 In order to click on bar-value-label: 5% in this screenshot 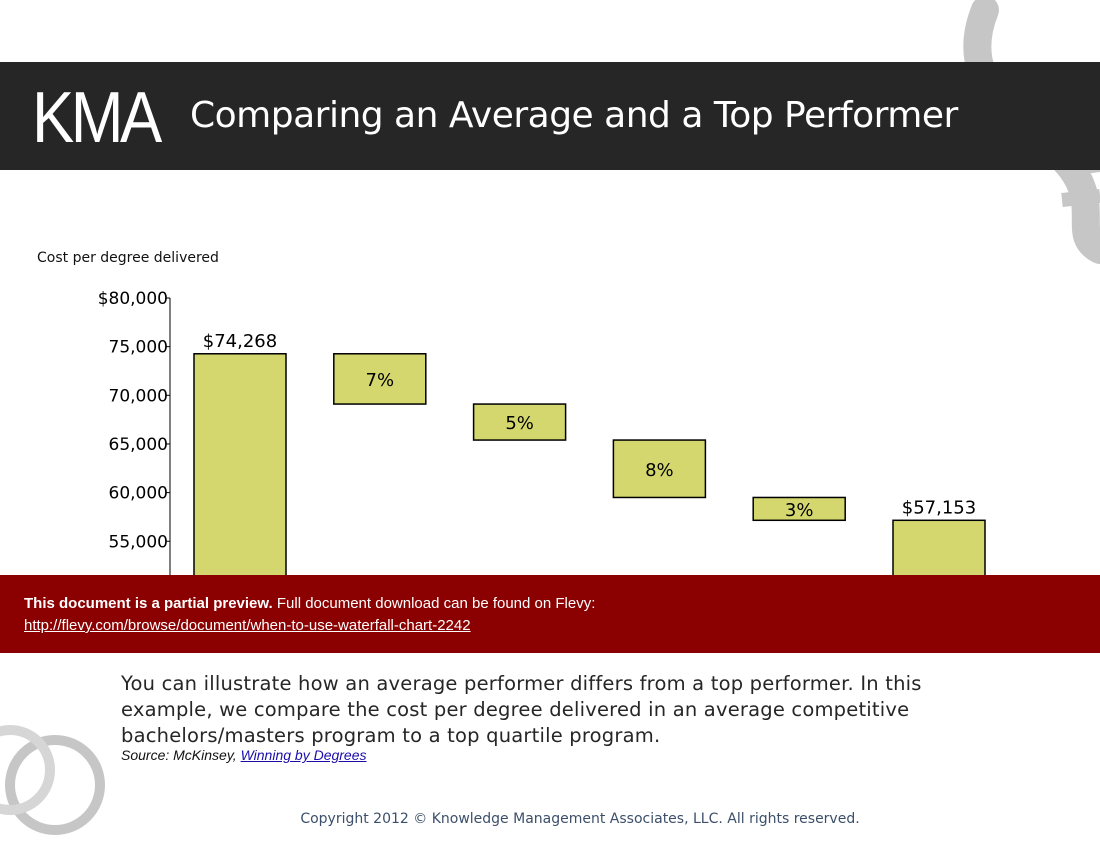, I will do `click(519, 423)`.